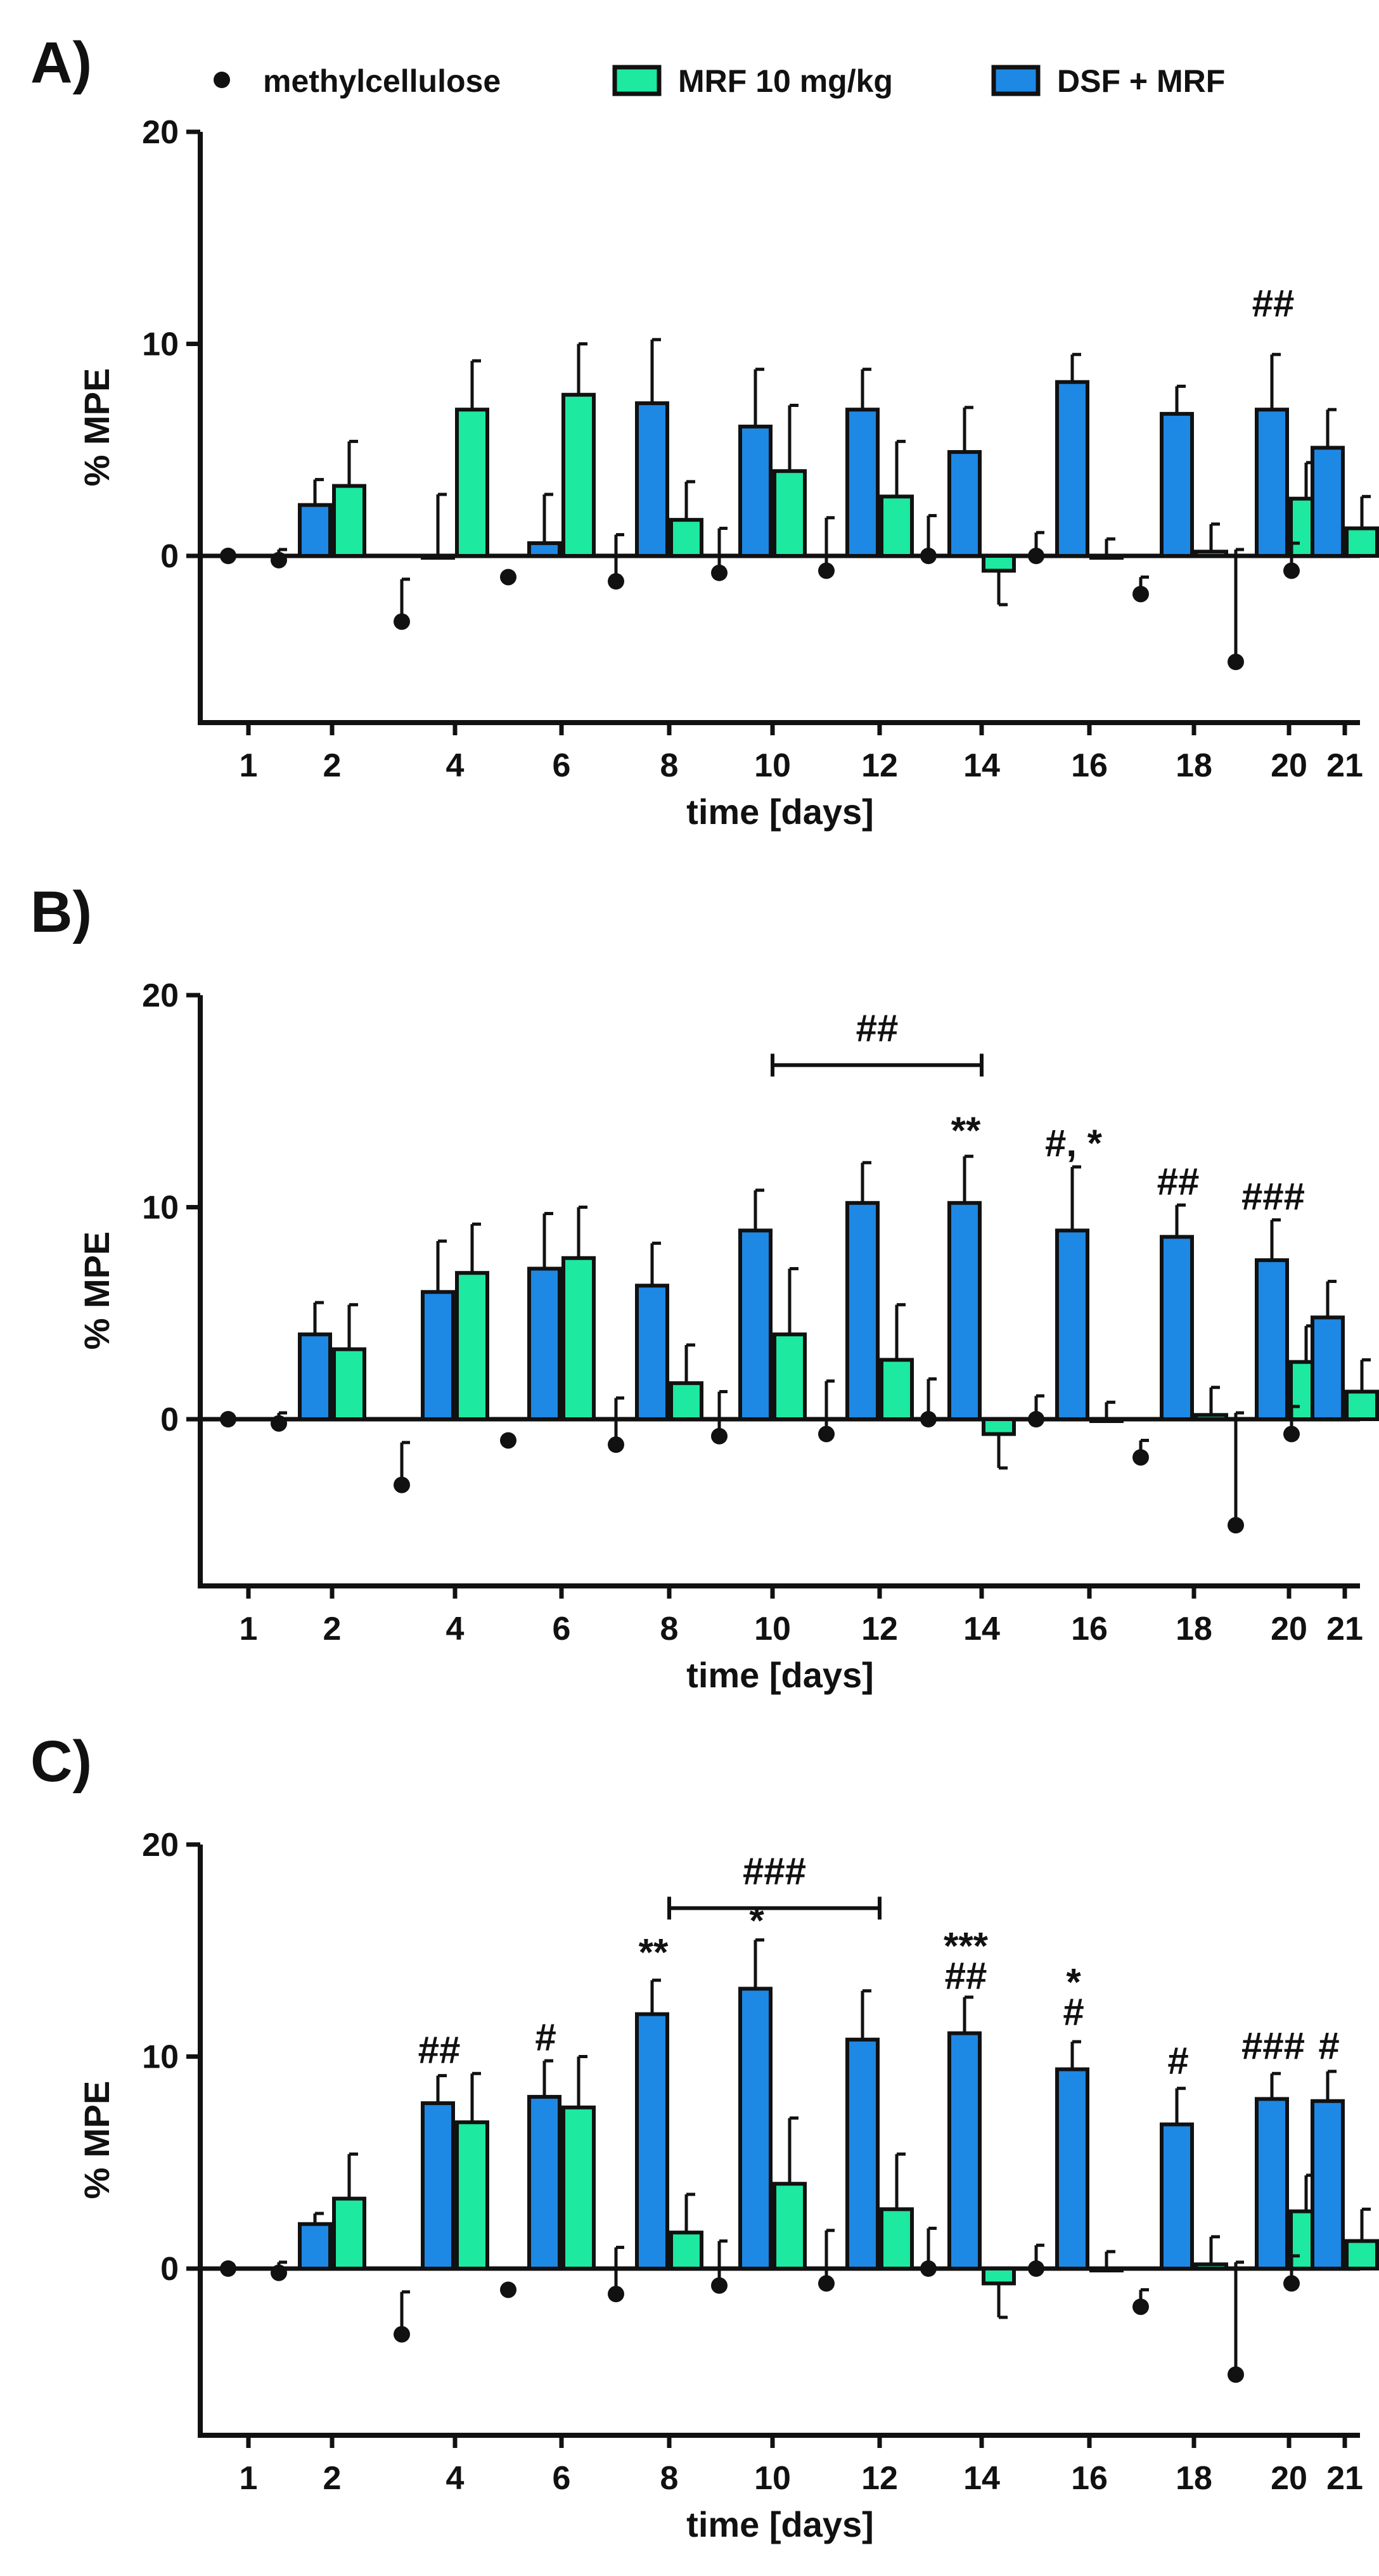 Image resolution: width=1379 pixels, height=2576 pixels. Describe the element at coordinates (1074, 1143) in the screenshot. I see `significance-label: #, *` at that location.